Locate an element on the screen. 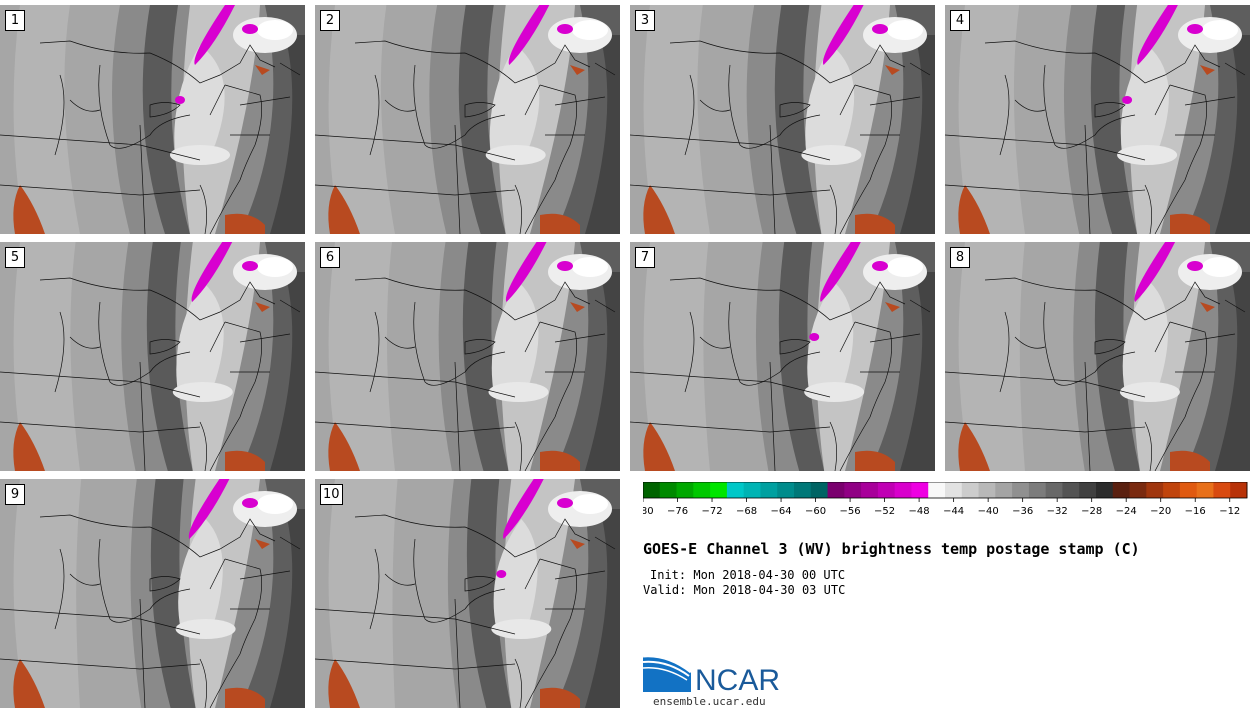 Image resolution: width=1260 pixels, height=709 pixels. colorbar-tick-label: −76 is located at coordinates (677, 511).